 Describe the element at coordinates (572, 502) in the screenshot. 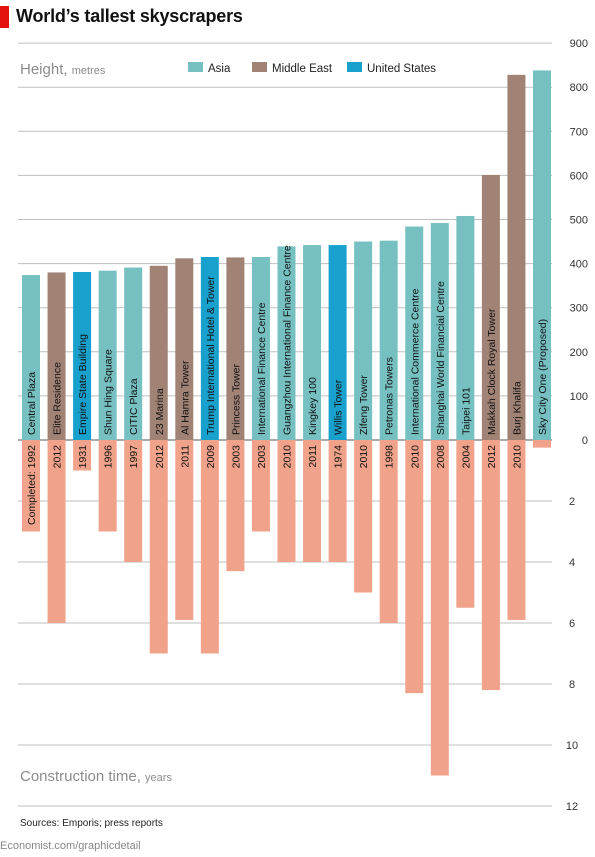

I see `time-tick-label: 2` at that location.